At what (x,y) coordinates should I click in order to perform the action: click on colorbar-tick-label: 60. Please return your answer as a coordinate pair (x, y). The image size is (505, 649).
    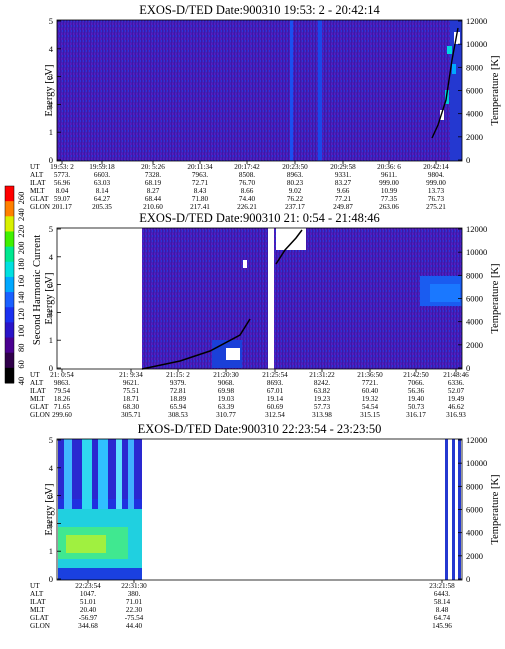
    Looking at the image, I should click on (21, 364).